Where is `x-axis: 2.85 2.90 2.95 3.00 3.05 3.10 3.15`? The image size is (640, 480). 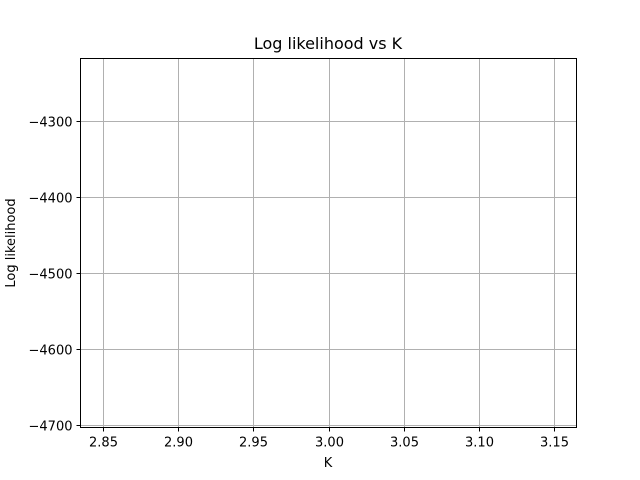 x-axis: 2.85 2.90 2.95 3.00 3.05 3.10 3.15 is located at coordinates (329, 439).